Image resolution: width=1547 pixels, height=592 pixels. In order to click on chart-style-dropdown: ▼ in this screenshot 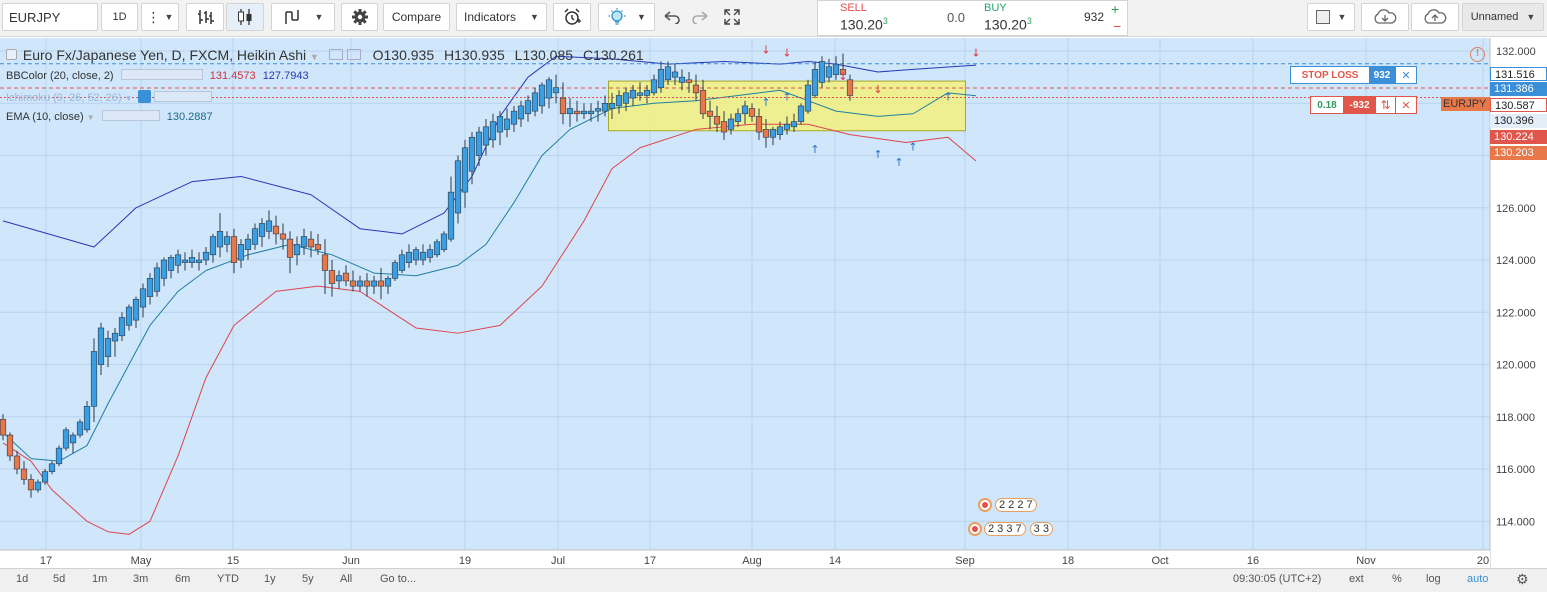, I will do `click(303, 17)`.